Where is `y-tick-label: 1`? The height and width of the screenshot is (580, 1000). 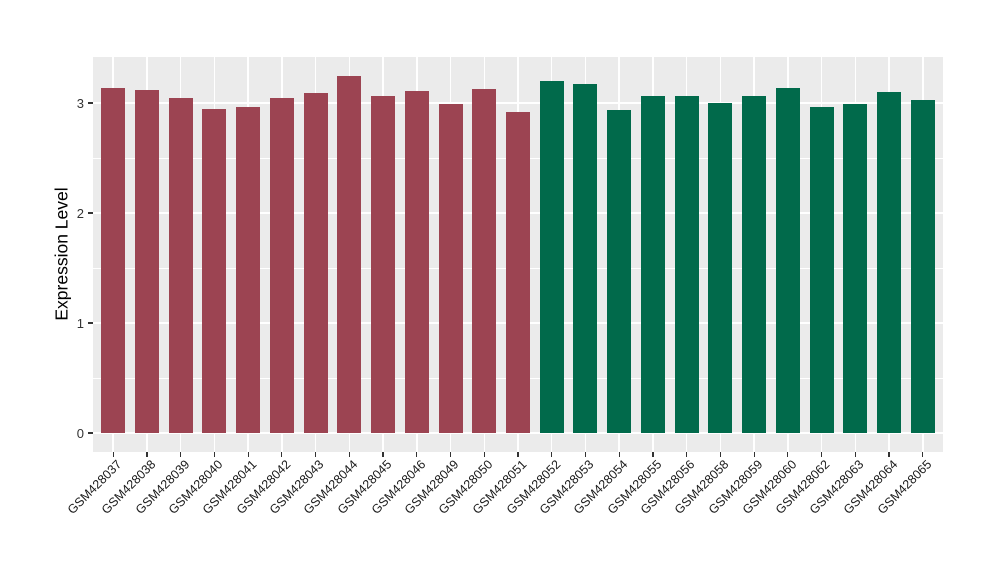
y-tick-label: 1 is located at coordinates (80, 323).